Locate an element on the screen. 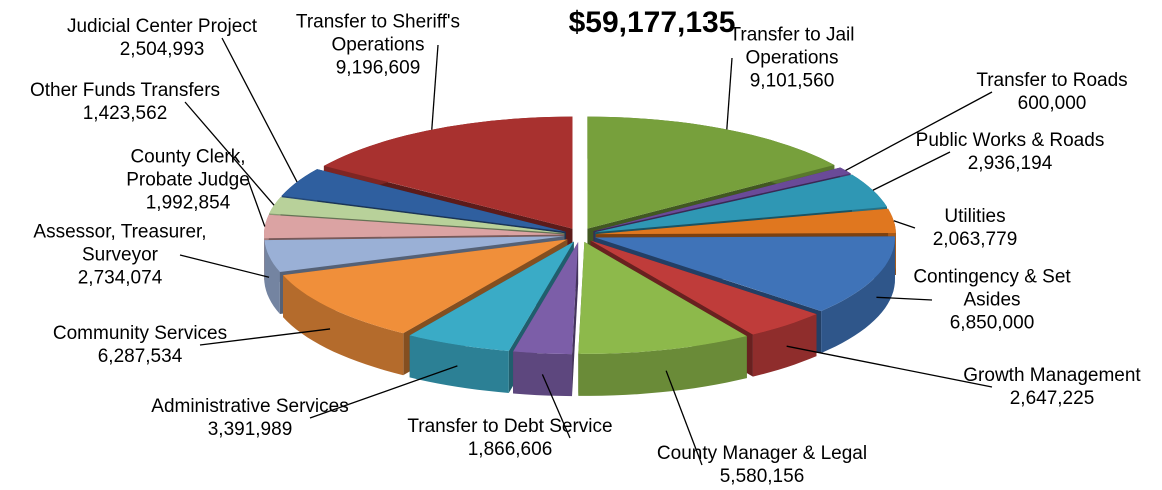  slice-label: Contingency & Set Asides 6,850,000 is located at coordinates (992, 300).